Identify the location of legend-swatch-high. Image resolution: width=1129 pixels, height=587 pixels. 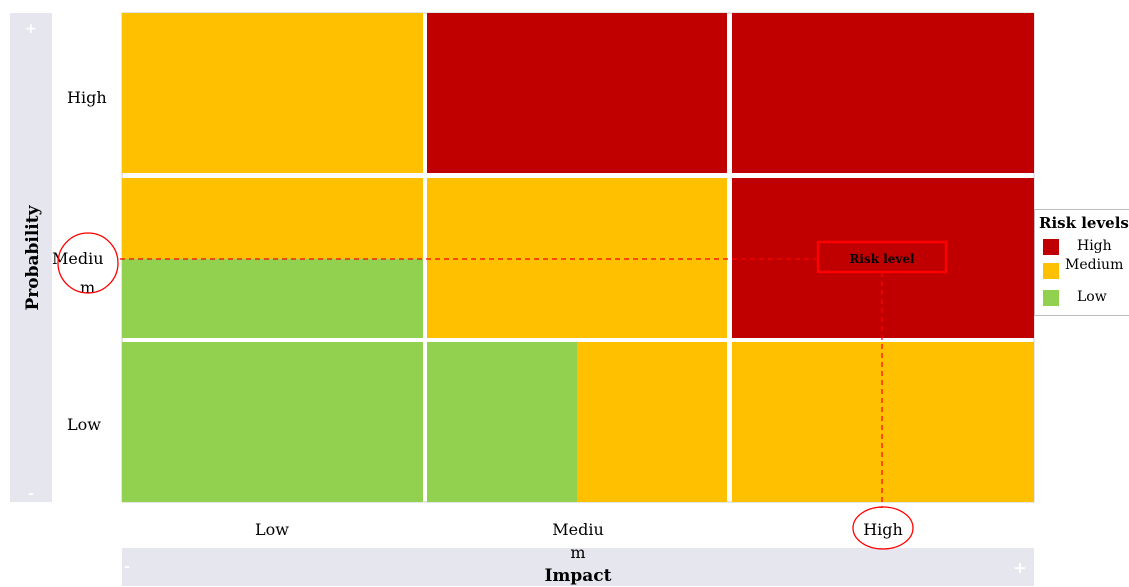
(1051, 247).